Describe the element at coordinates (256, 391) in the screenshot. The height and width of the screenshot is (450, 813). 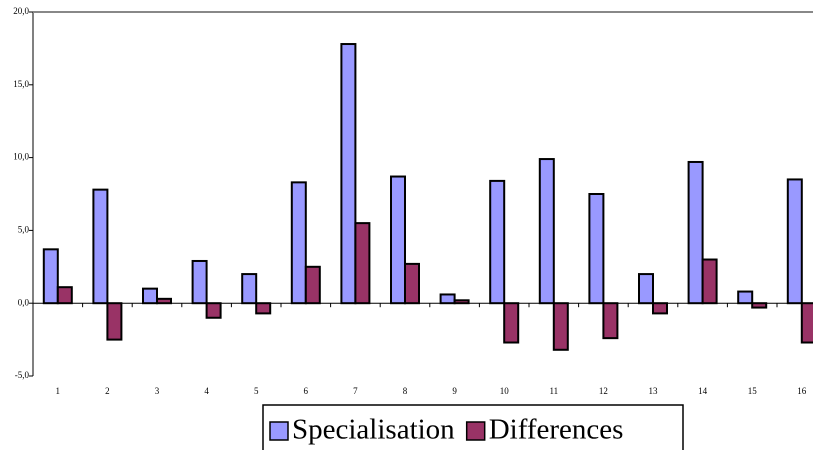
I see `x-tick-label: 5` at that location.